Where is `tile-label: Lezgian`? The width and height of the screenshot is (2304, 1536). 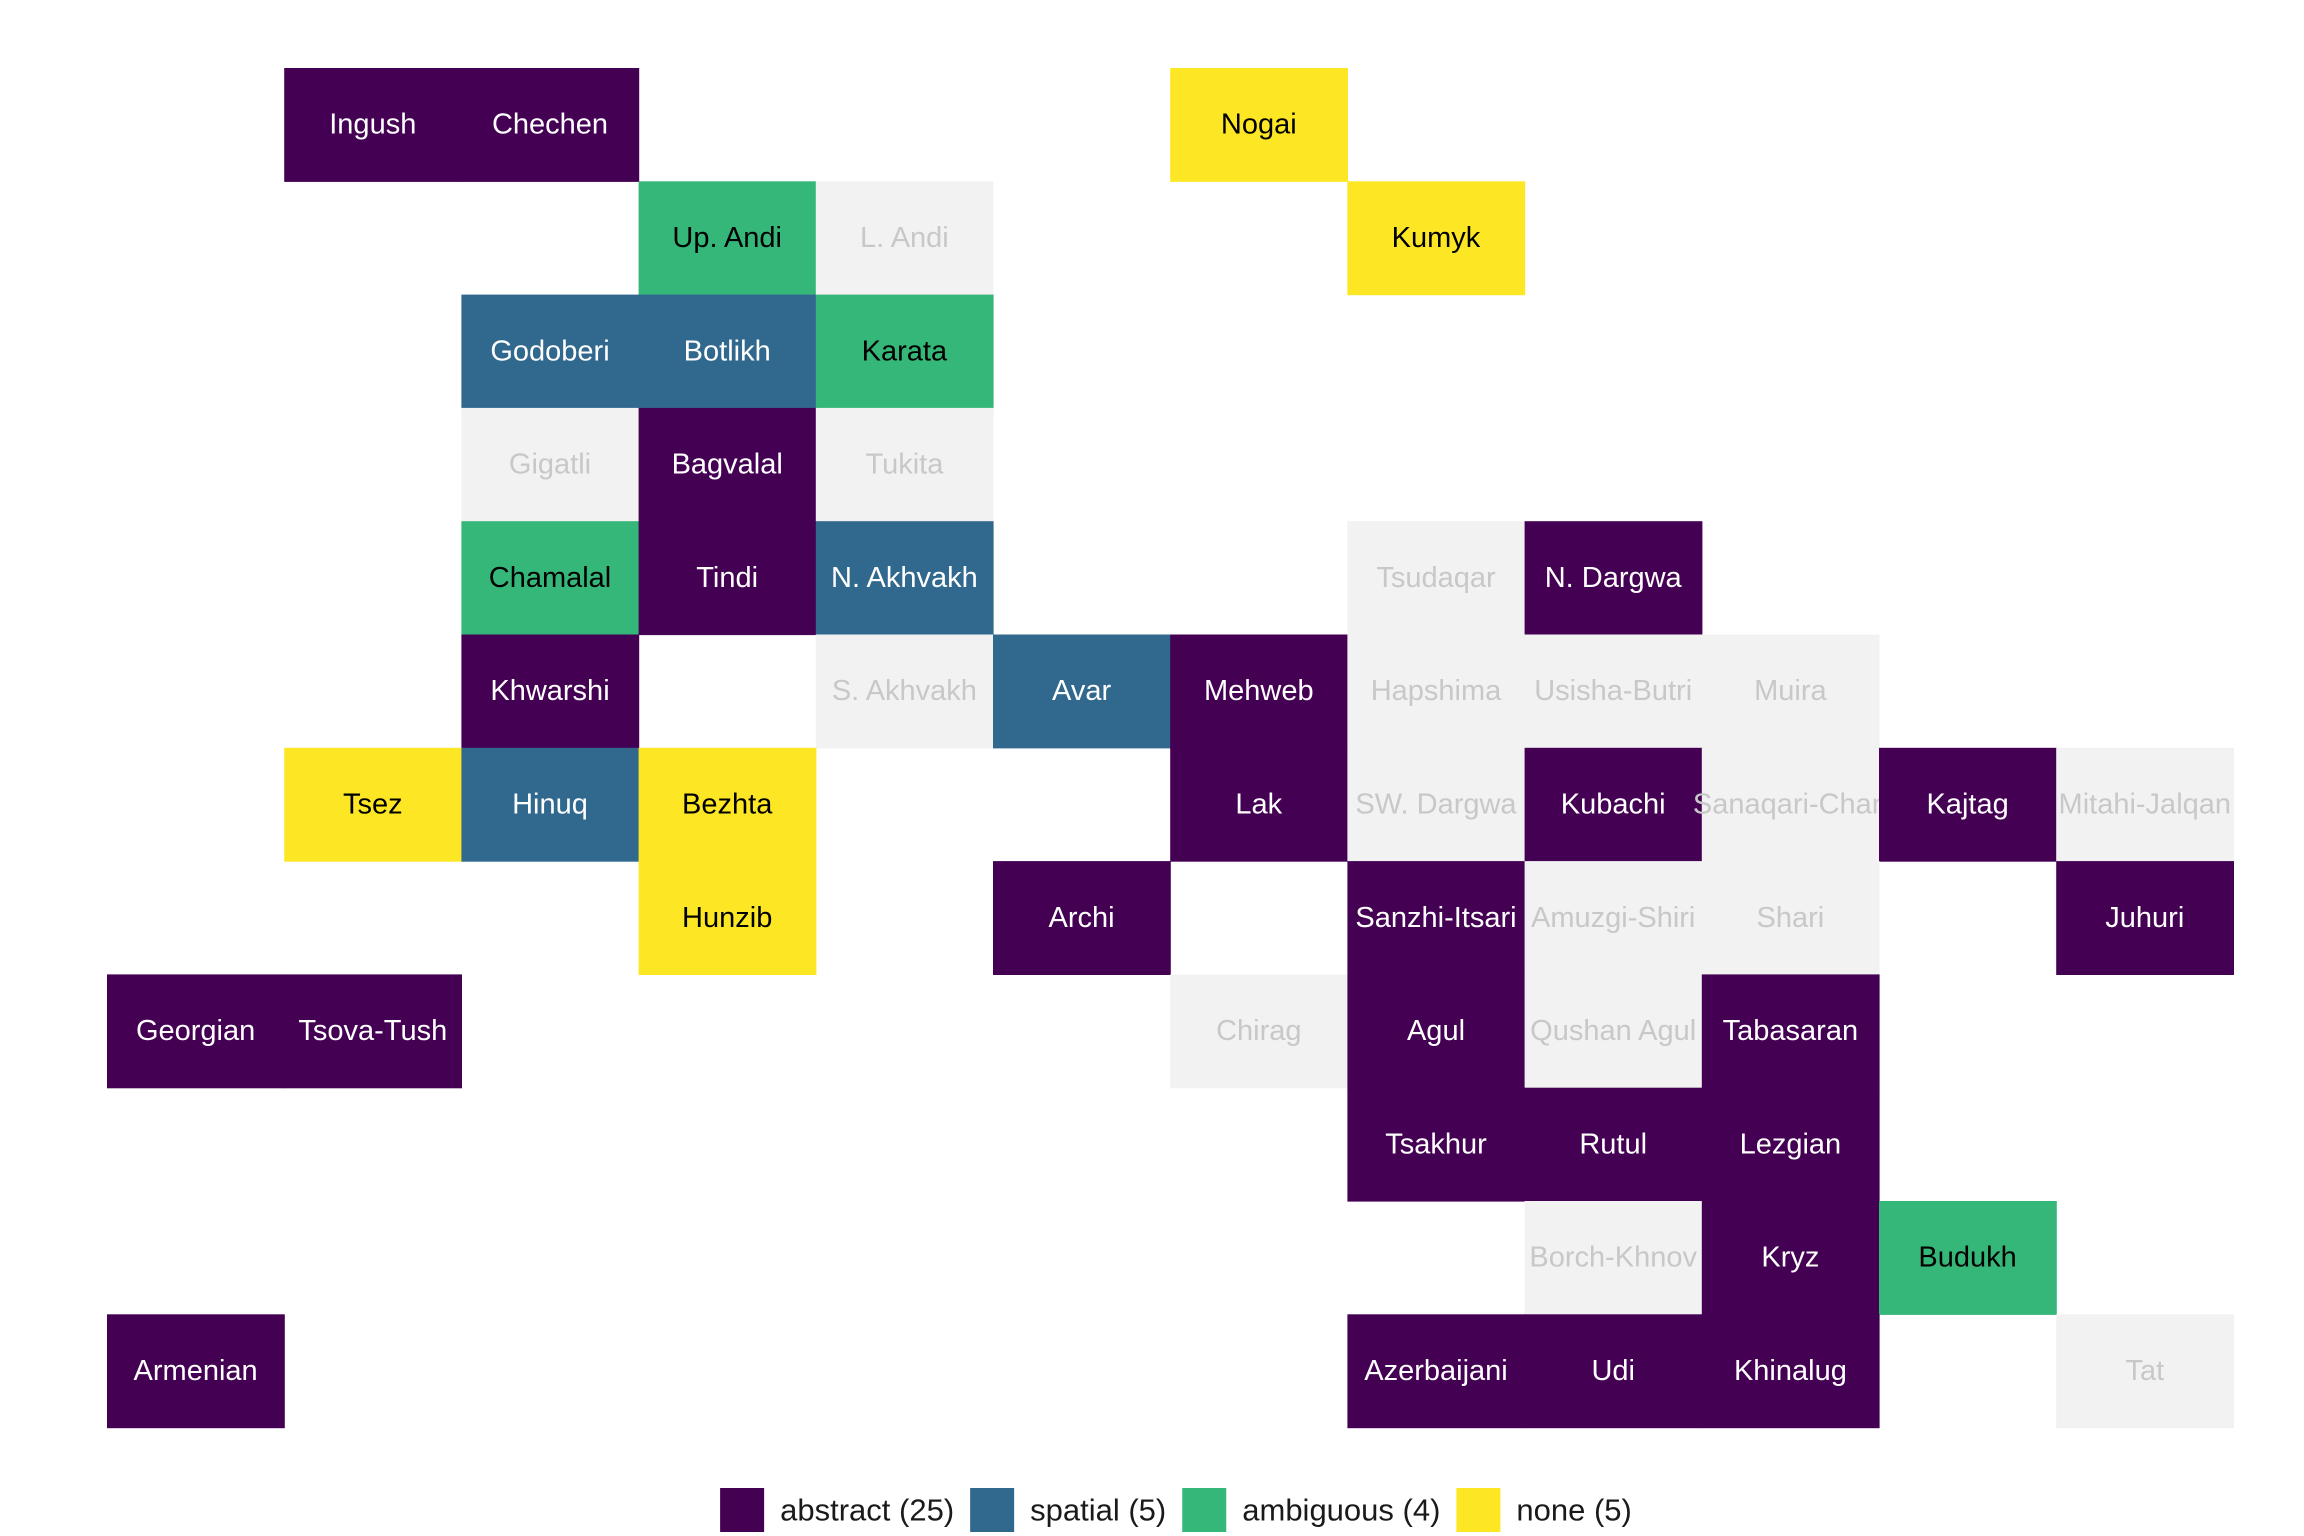 tile-label: Lezgian is located at coordinates (1791, 1144).